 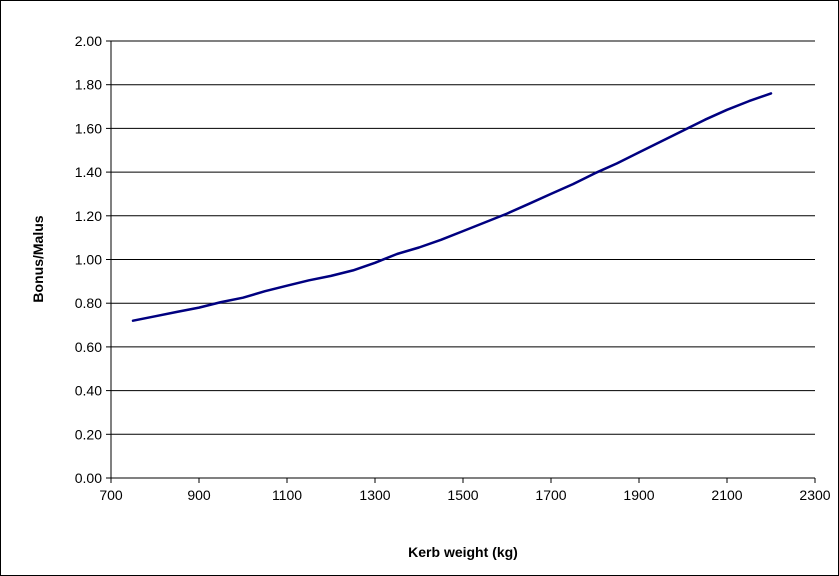 What do you see at coordinates (88, 128) in the screenshot?
I see `y-tick-label: 1.60` at bounding box center [88, 128].